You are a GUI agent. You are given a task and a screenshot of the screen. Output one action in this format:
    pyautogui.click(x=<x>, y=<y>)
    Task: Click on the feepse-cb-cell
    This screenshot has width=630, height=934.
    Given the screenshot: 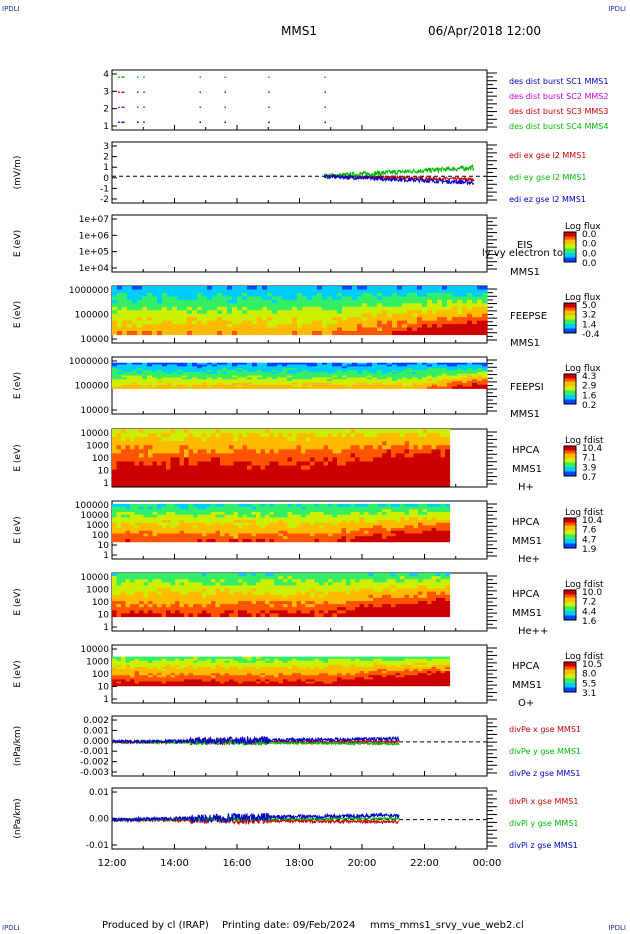 What is the action you would take?
    pyautogui.click(x=570, y=329)
    